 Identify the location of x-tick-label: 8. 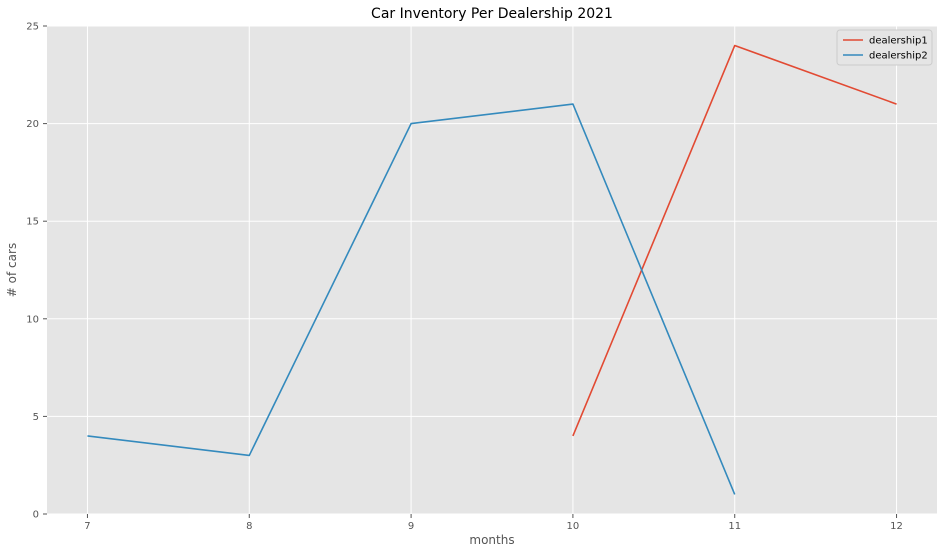
(249, 526).